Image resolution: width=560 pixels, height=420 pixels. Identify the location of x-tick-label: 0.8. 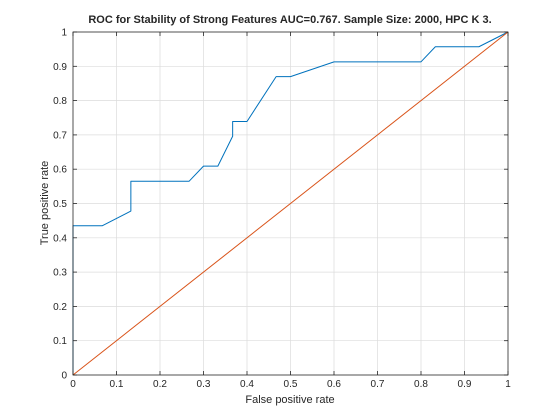
(421, 384).